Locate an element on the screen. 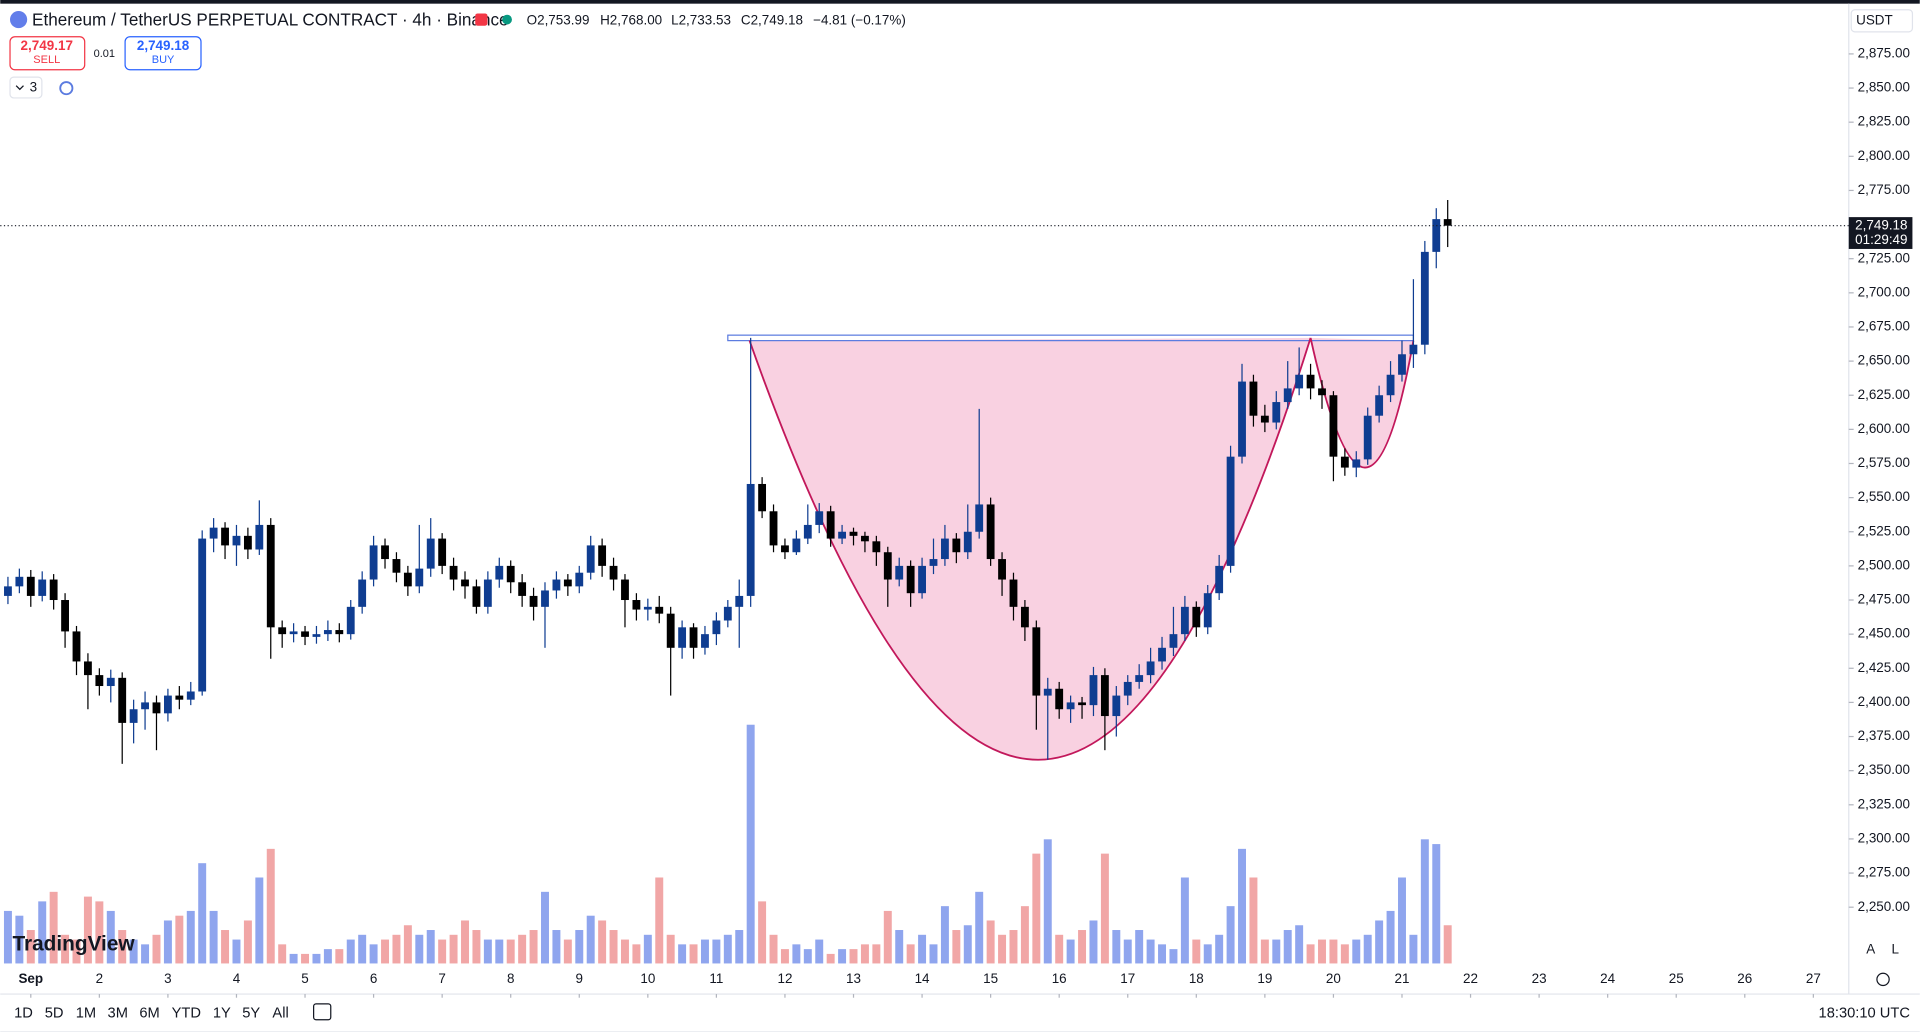  currency-button is located at coordinates (1882, 21).